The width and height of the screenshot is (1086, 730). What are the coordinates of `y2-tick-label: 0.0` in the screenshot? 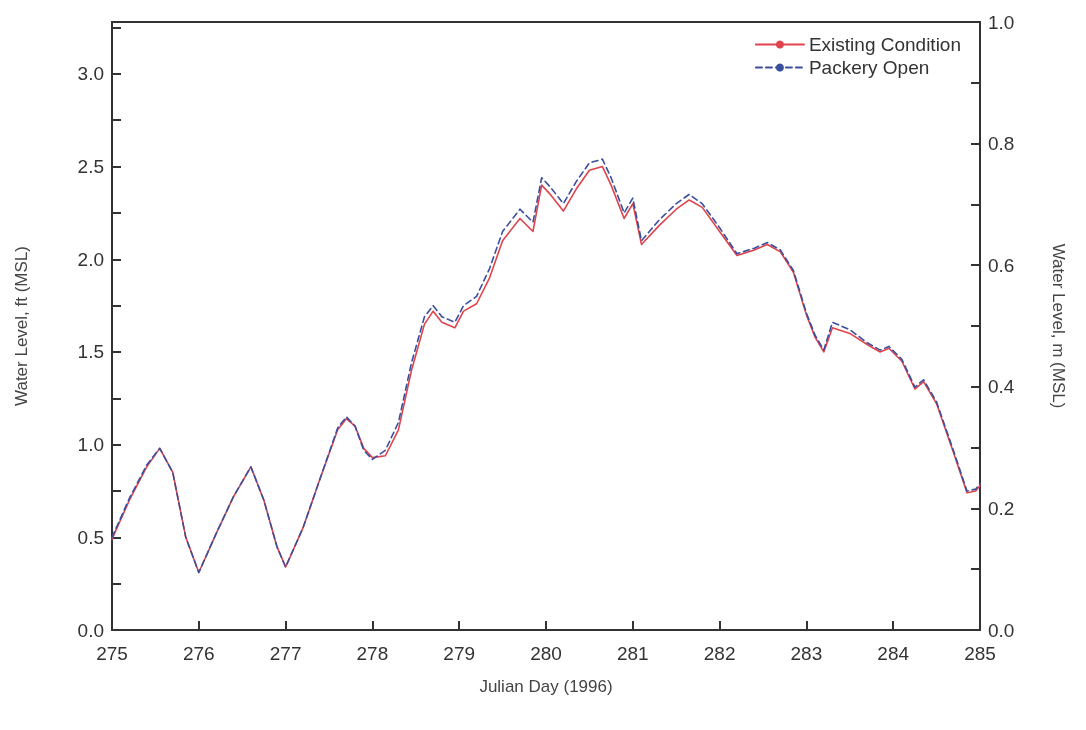 It's located at (1001, 630).